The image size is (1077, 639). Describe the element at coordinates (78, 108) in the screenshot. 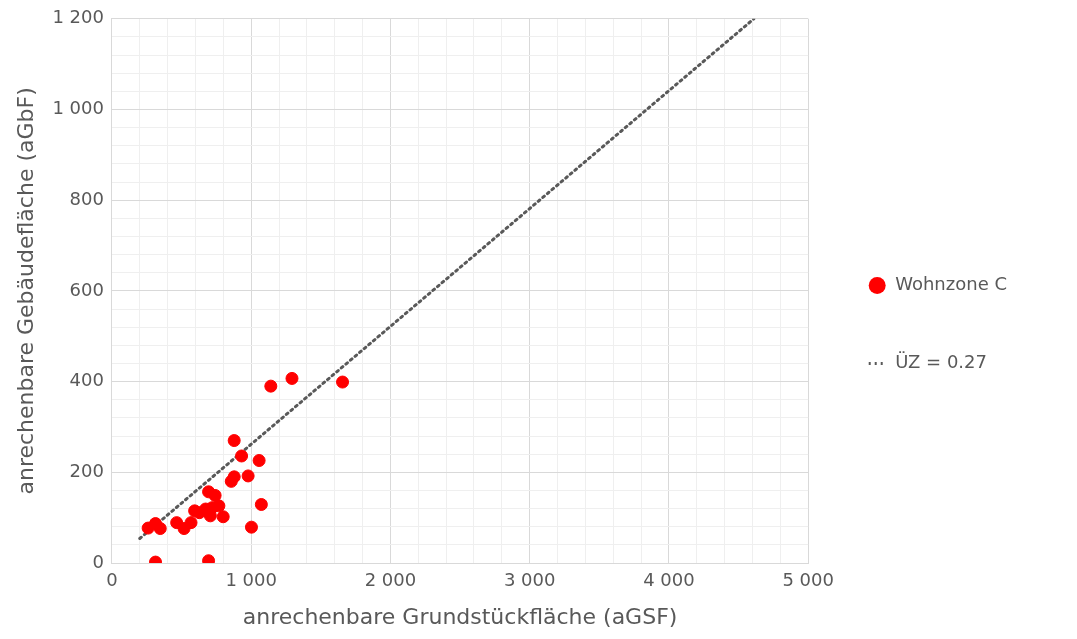

I see `y-tick-label: 1 000` at that location.